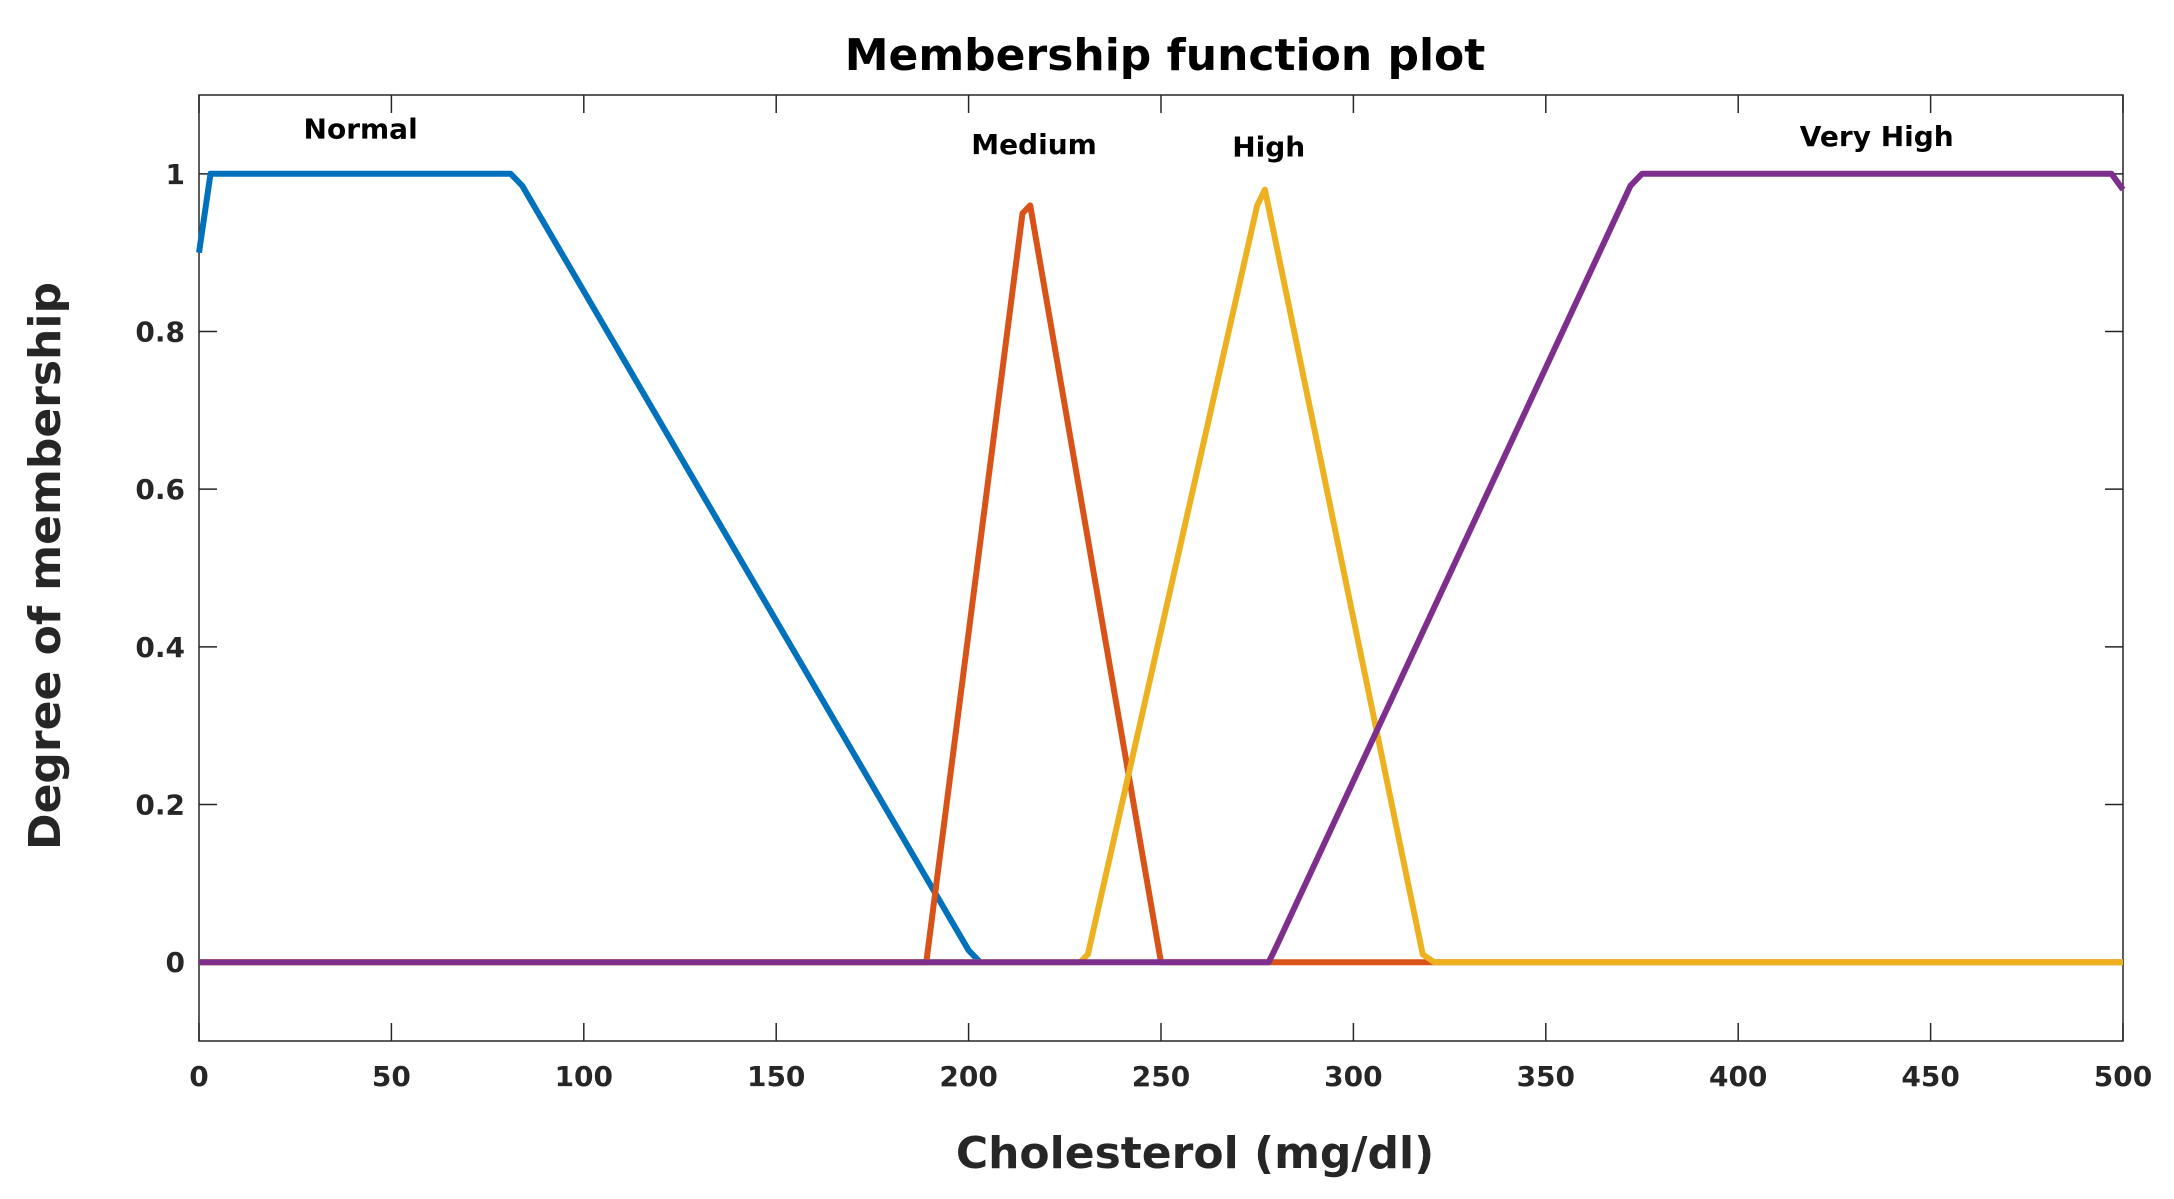 The image size is (2174, 1199). I want to click on y-tick-label: 0.6, so click(160, 489).